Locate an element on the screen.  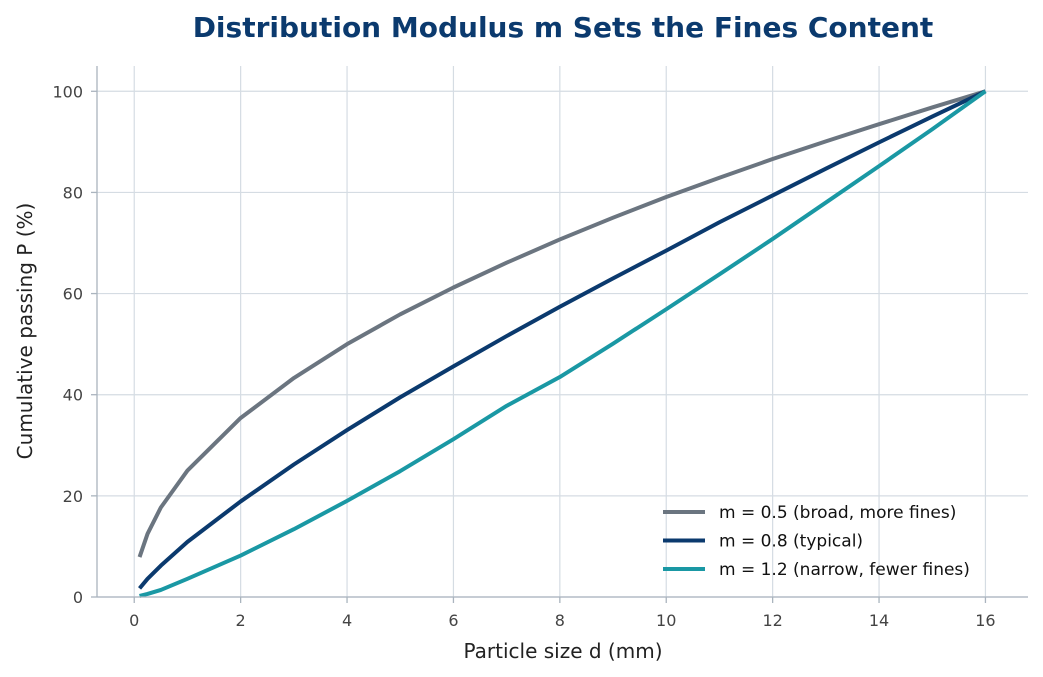
x-tick-label-4: 8 is located at coordinates (560, 620).